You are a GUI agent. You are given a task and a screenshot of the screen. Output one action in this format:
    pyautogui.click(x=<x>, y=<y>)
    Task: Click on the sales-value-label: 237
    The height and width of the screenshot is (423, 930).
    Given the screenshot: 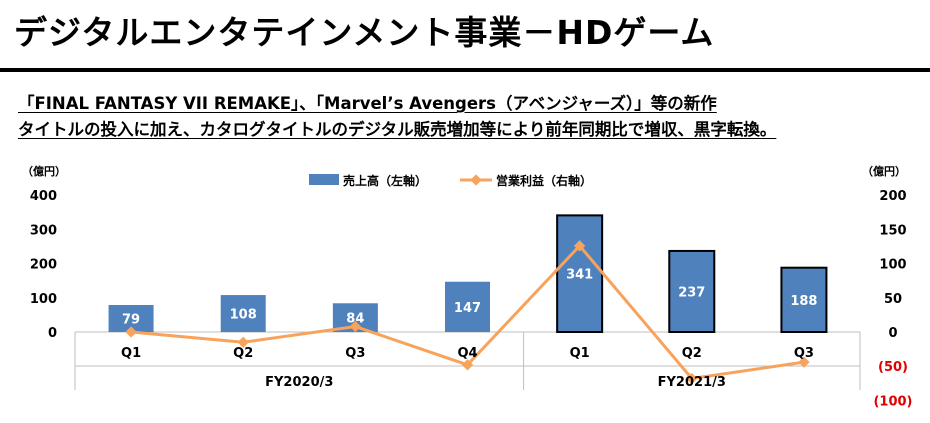 What is the action you would take?
    pyautogui.click(x=691, y=292)
    